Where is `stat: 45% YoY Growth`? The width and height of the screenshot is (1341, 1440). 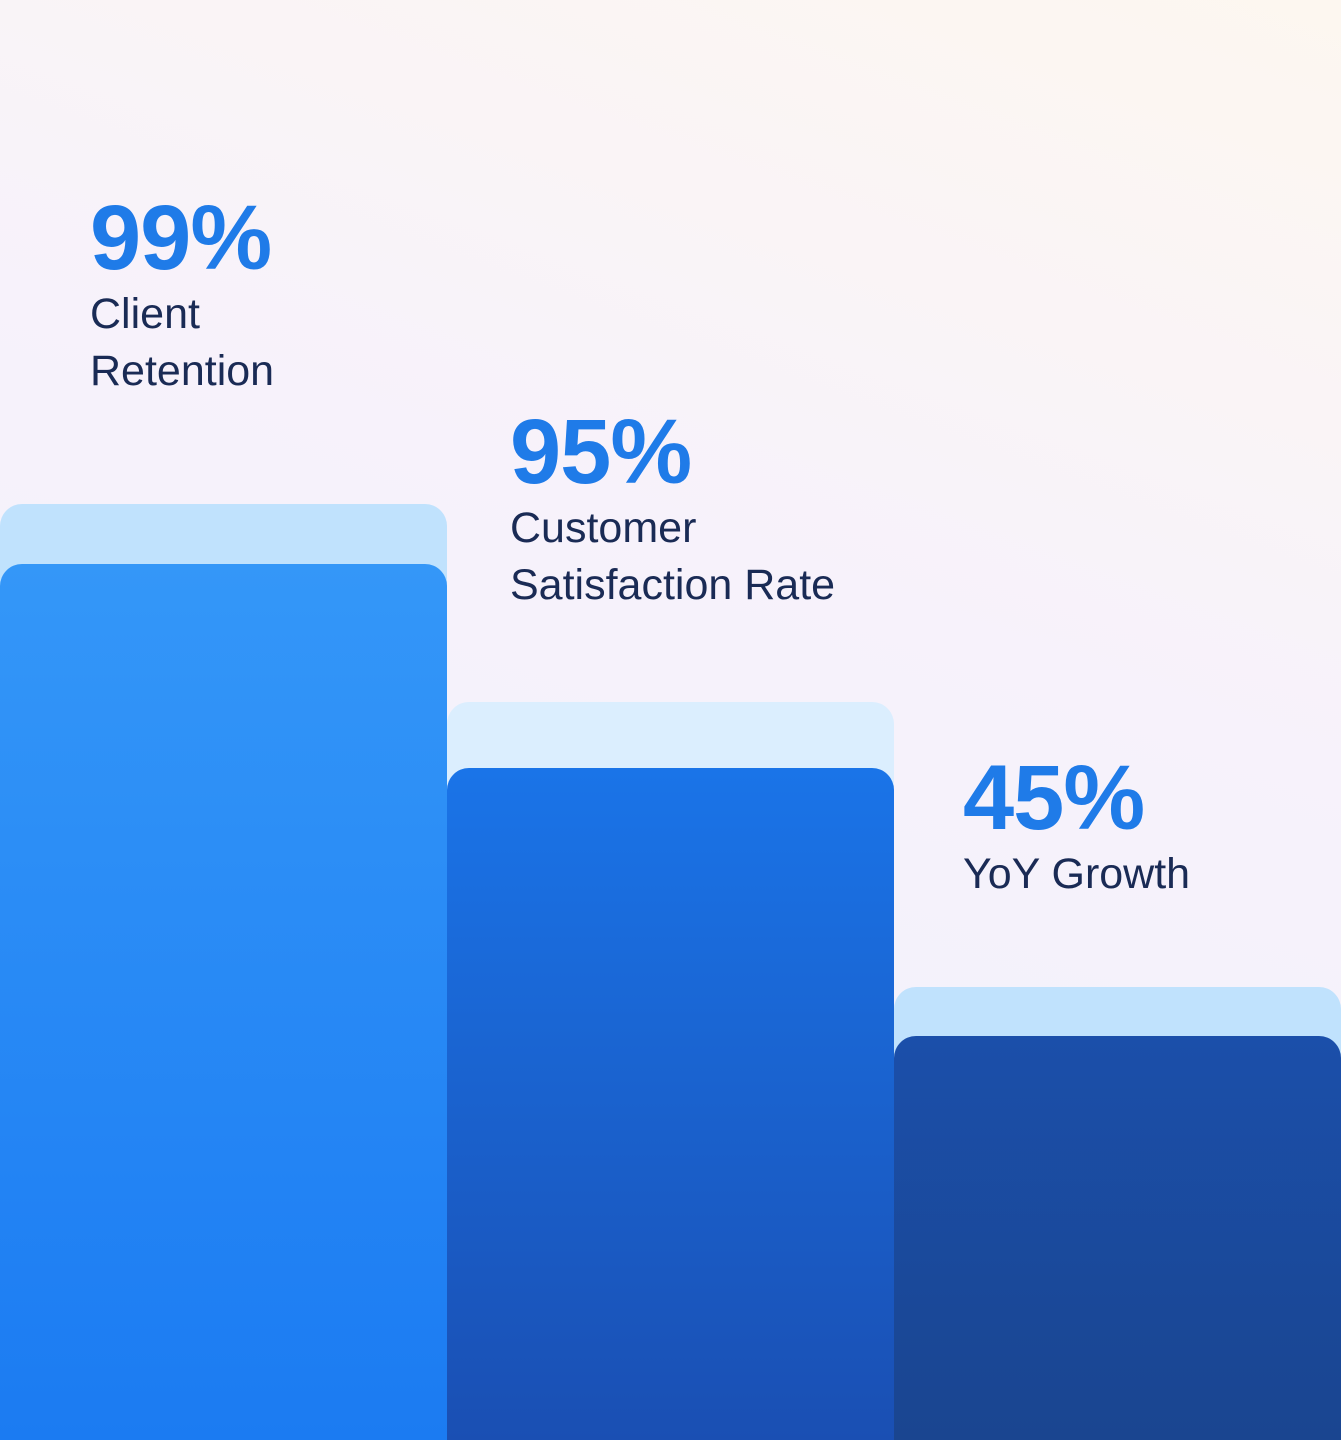
stat: 45% YoY Growth is located at coordinates (1143, 826).